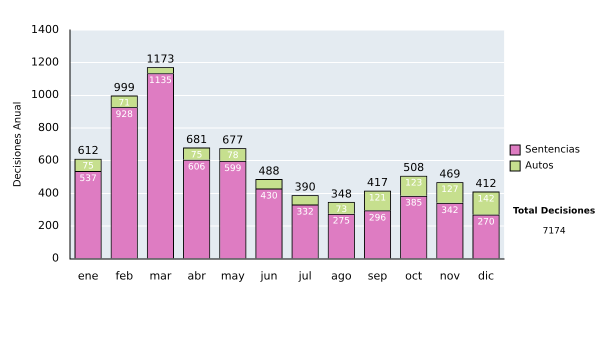 This screenshot has height=340, width=600. I want to click on y-tick-label: 600, so click(48, 160).